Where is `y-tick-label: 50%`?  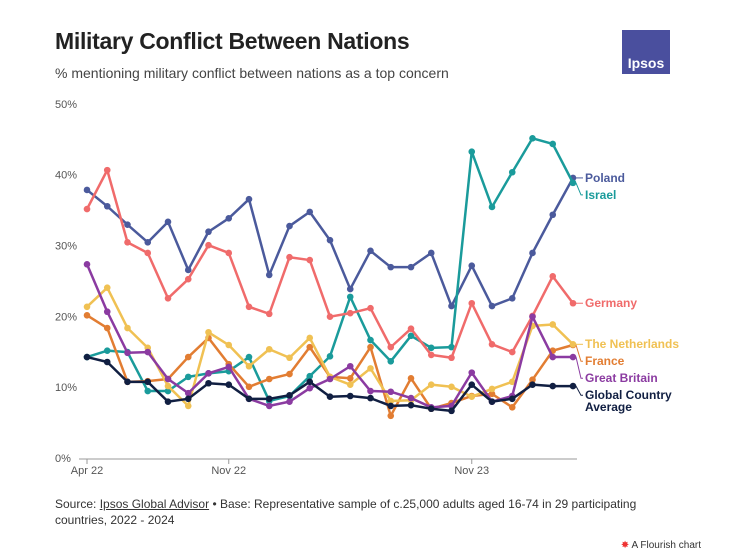
y-tick-label: 50% is located at coordinates (66, 105).